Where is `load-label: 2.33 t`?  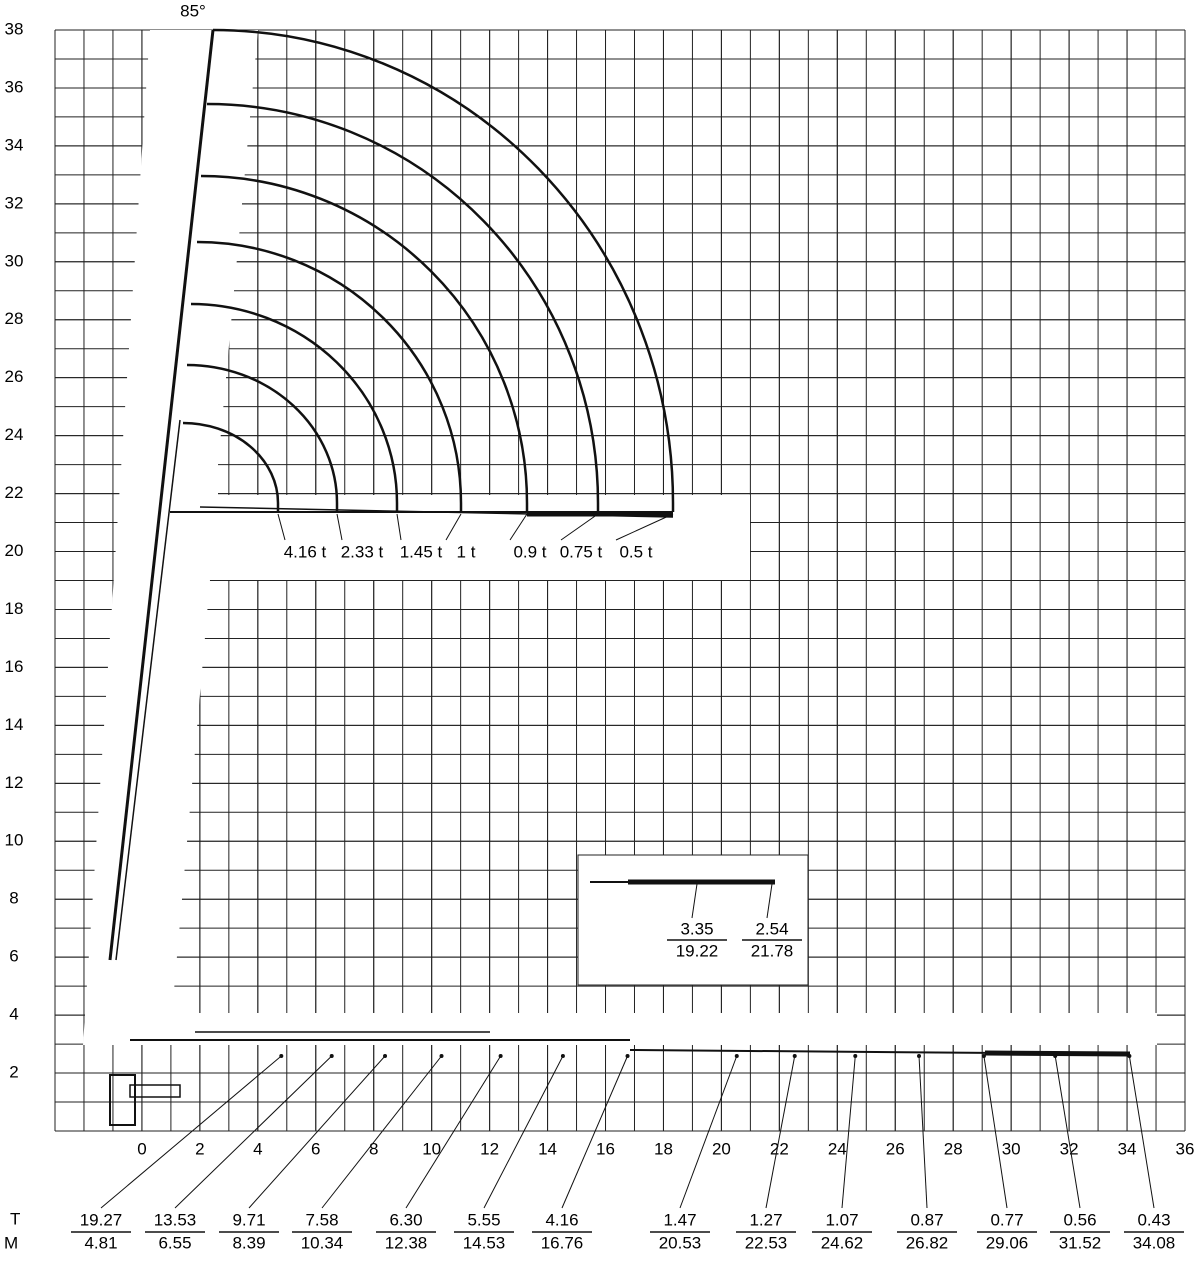 load-label: 2.33 t is located at coordinates (362, 551).